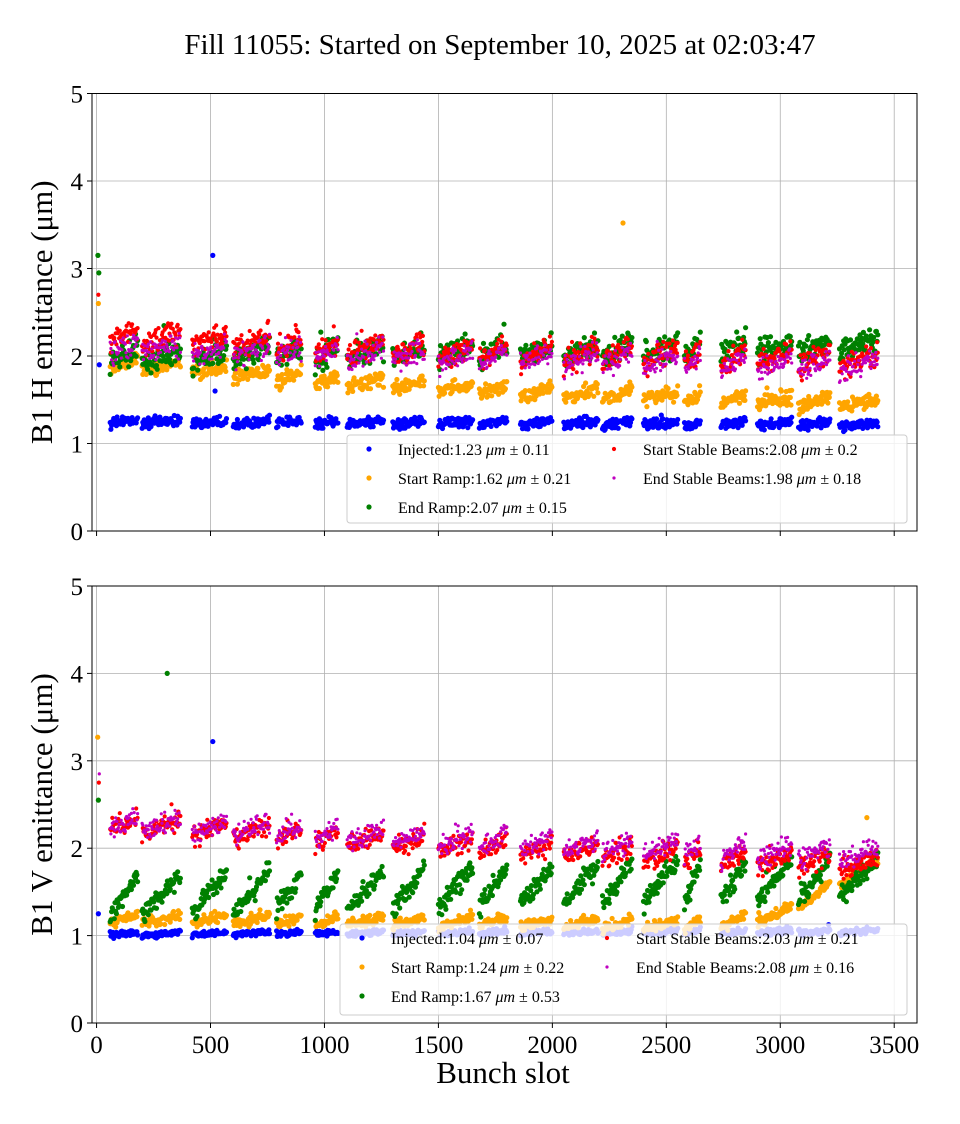 The width and height of the screenshot is (960, 1124). I want to click on legend-mean: 2.08, so click(783, 450).